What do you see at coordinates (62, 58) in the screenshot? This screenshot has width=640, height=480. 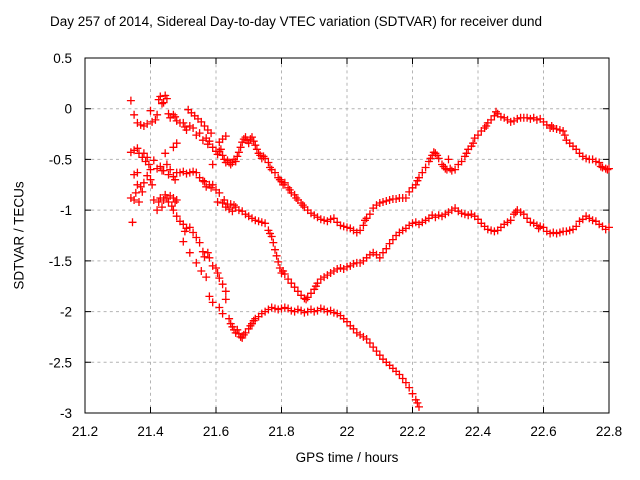 I see `y-tick-label: 0.5` at bounding box center [62, 58].